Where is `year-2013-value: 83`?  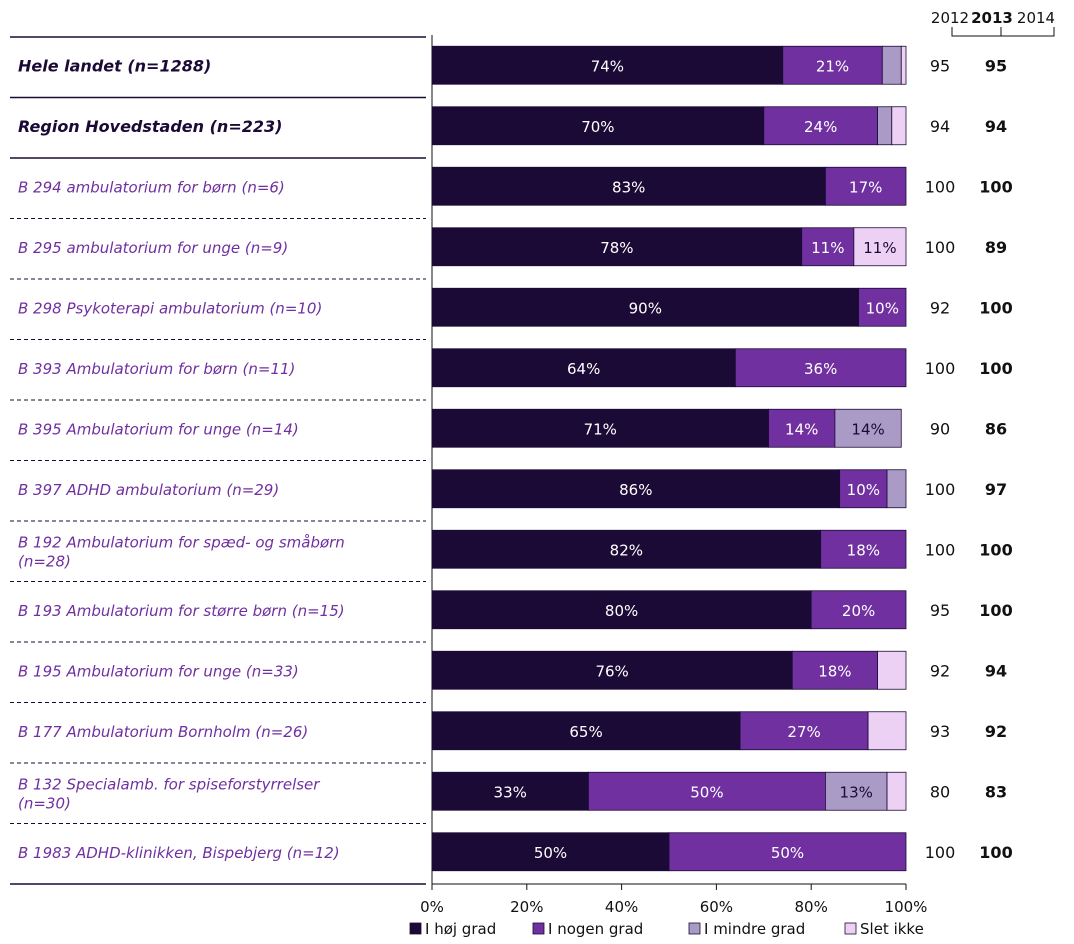
year-2013-value: 83 is located at coordinates (996, 791).